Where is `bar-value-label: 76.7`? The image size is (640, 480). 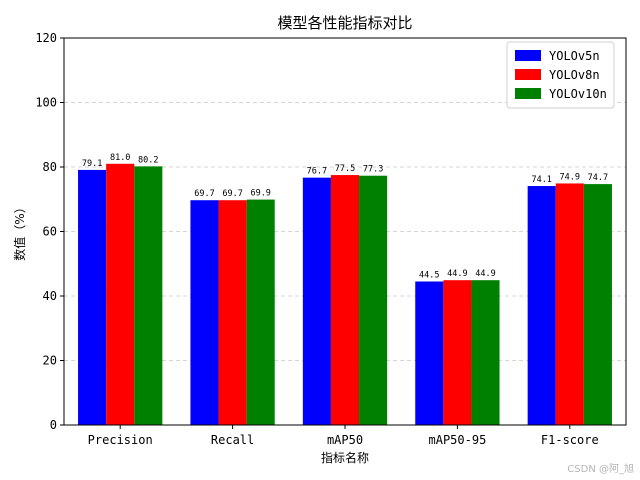 bar-value-label: 76.7 is located at coordinates (317, 172).